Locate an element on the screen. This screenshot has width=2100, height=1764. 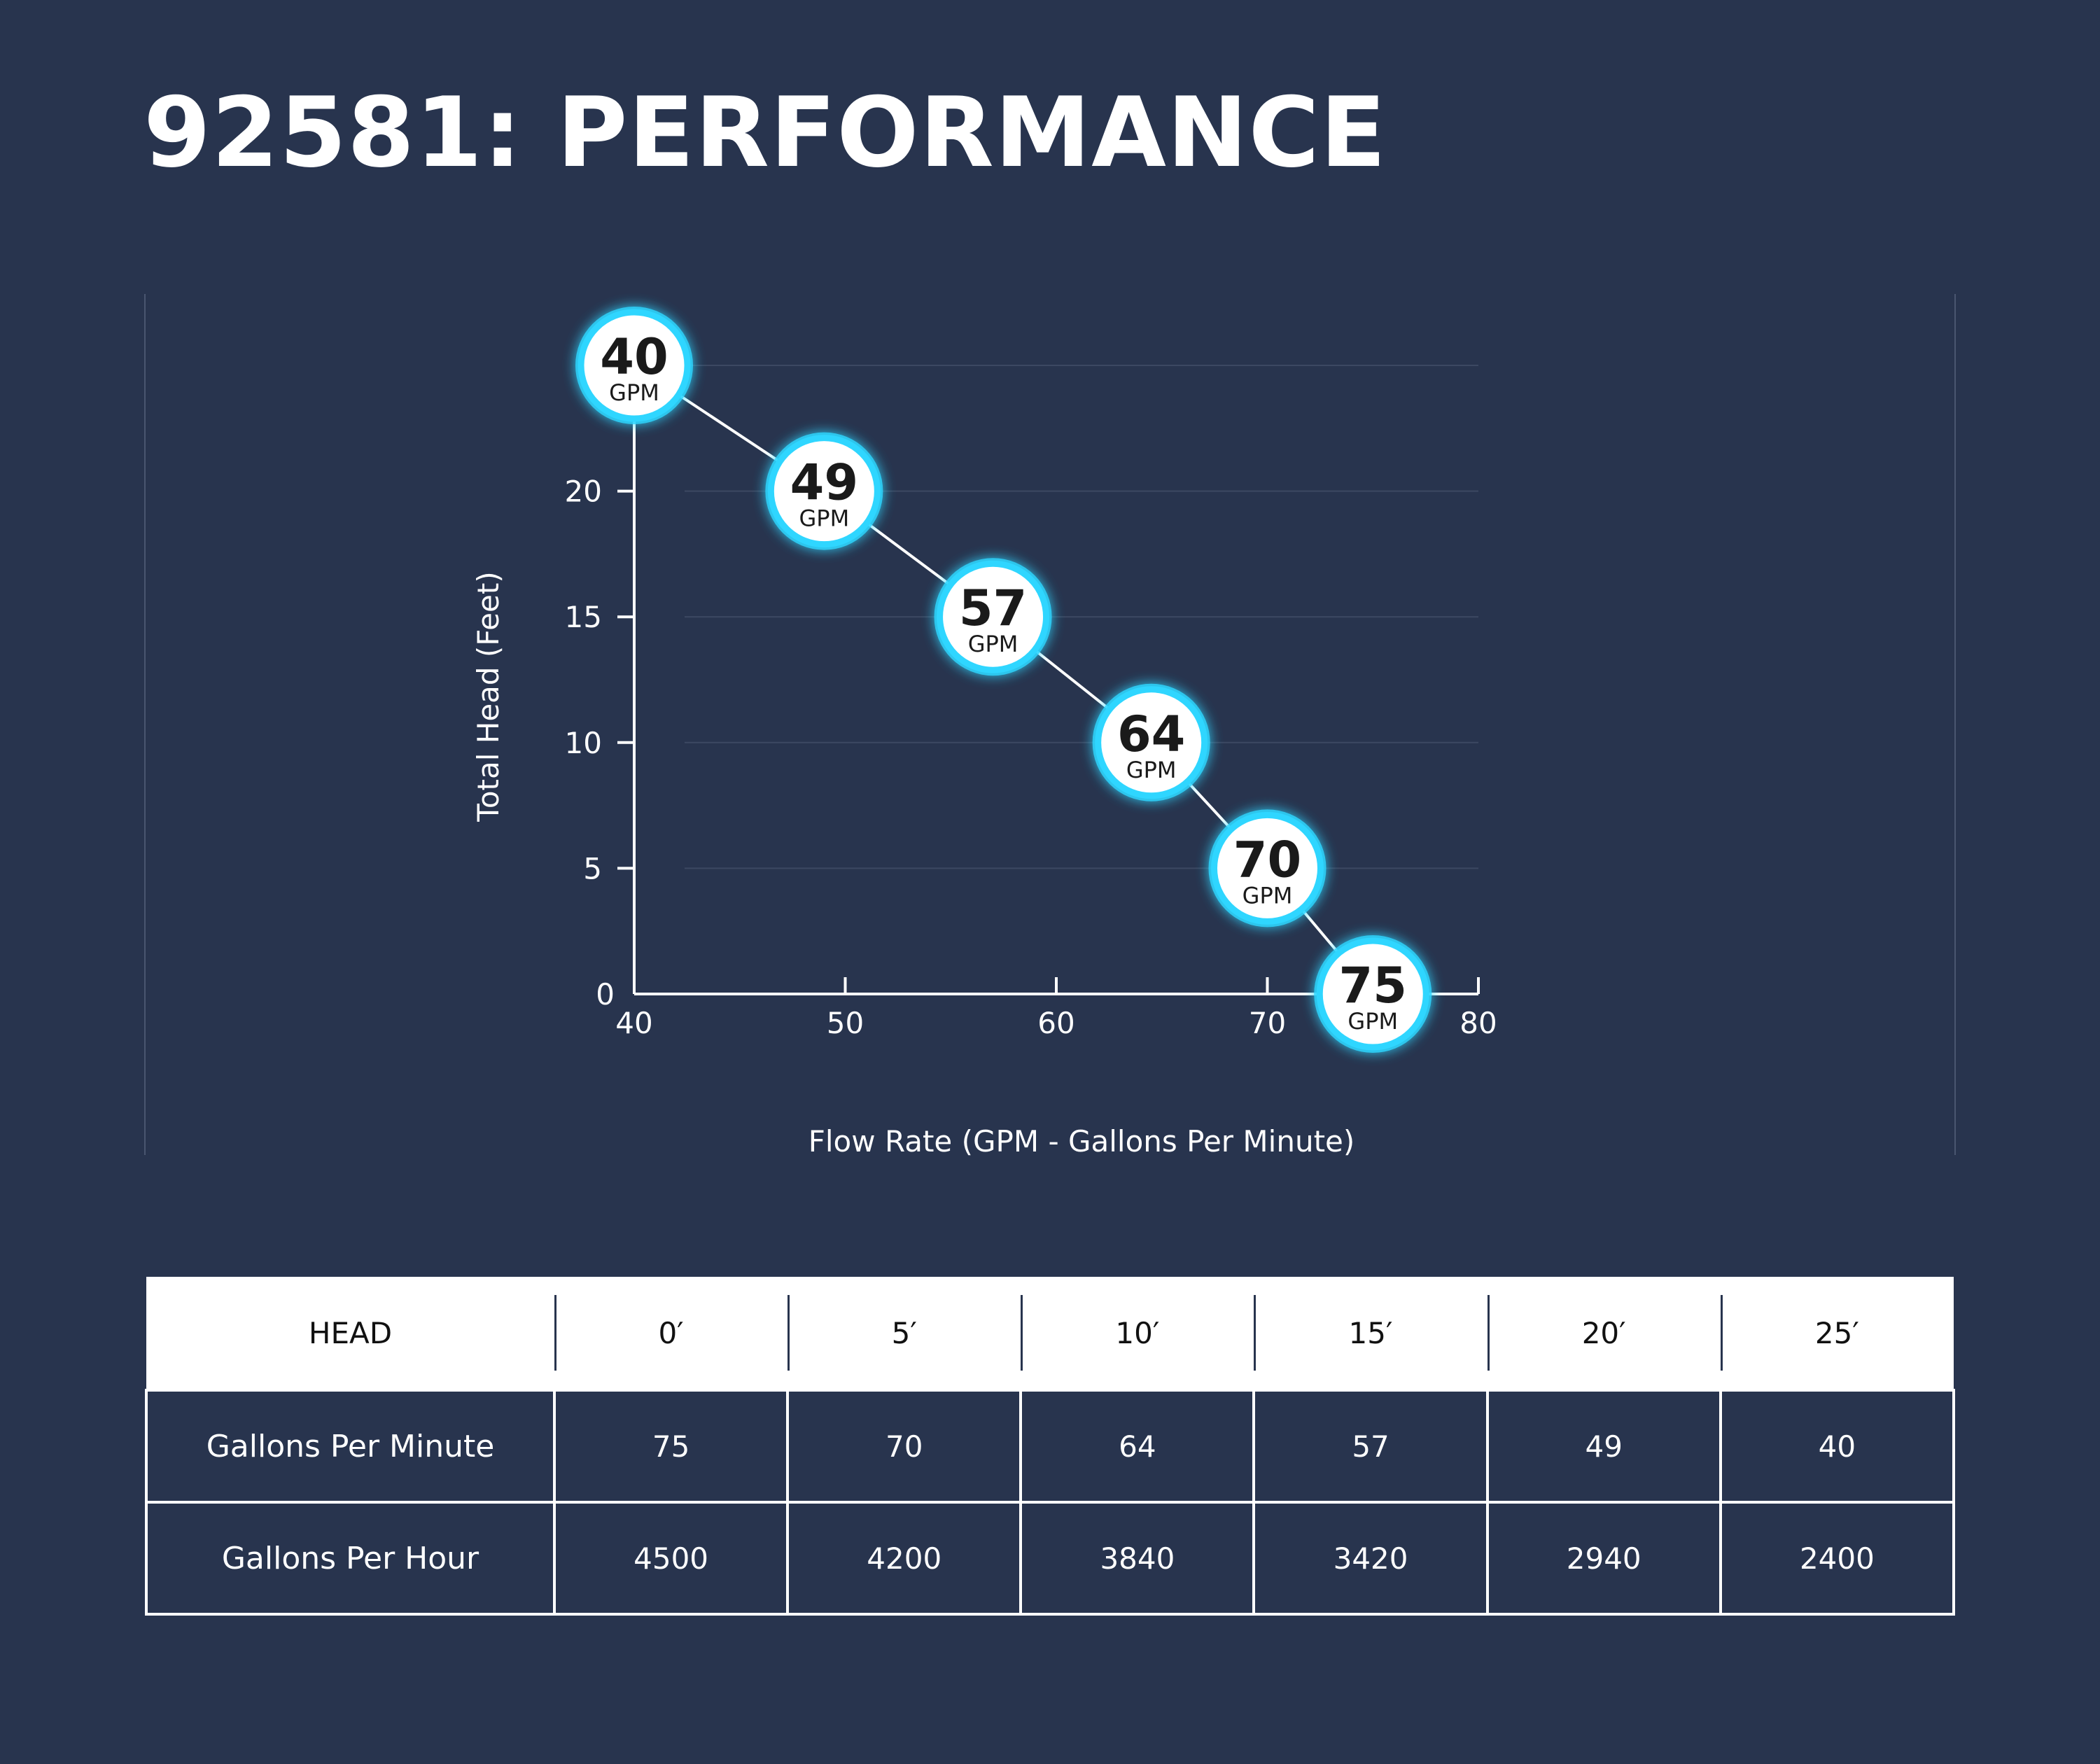
y-tick-label: 15 is located at coordinates (583, 617).